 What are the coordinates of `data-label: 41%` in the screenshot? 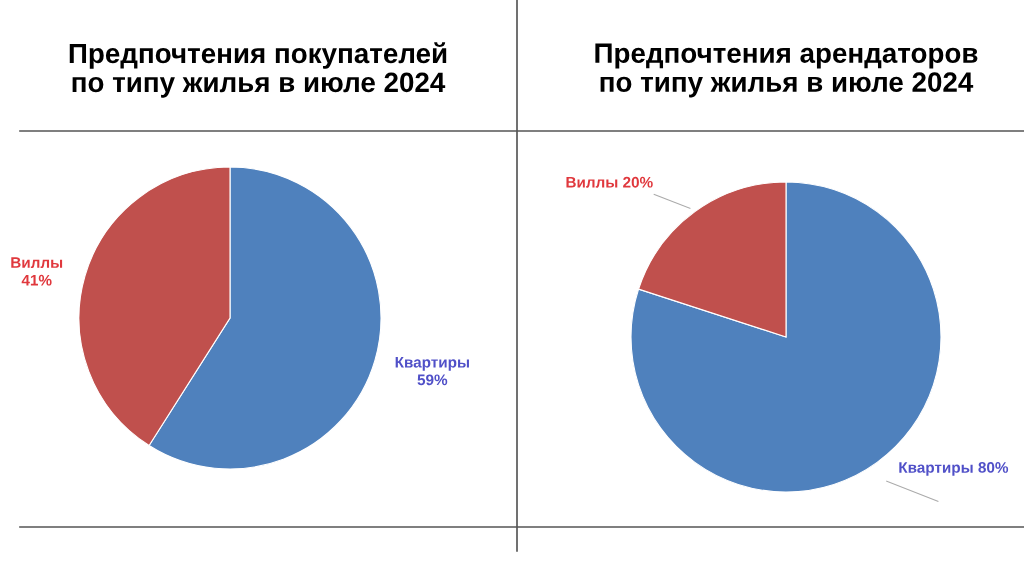 It's located at (36, 280).